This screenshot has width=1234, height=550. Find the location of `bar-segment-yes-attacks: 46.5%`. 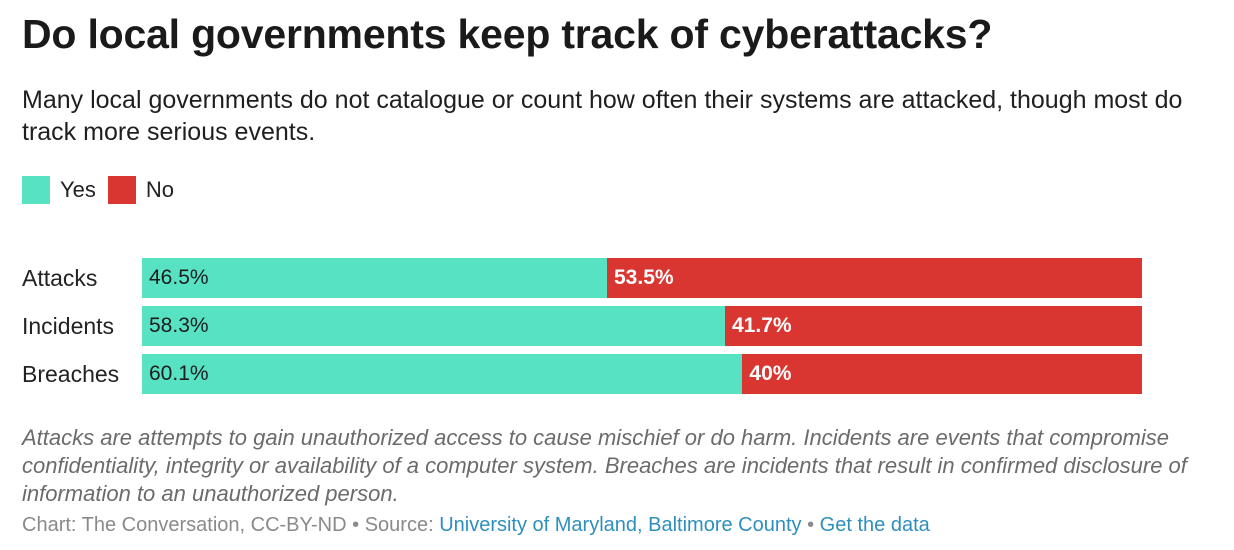

bar-segment-yes-attacks: 46.5% is located at coordinates (374, 278).